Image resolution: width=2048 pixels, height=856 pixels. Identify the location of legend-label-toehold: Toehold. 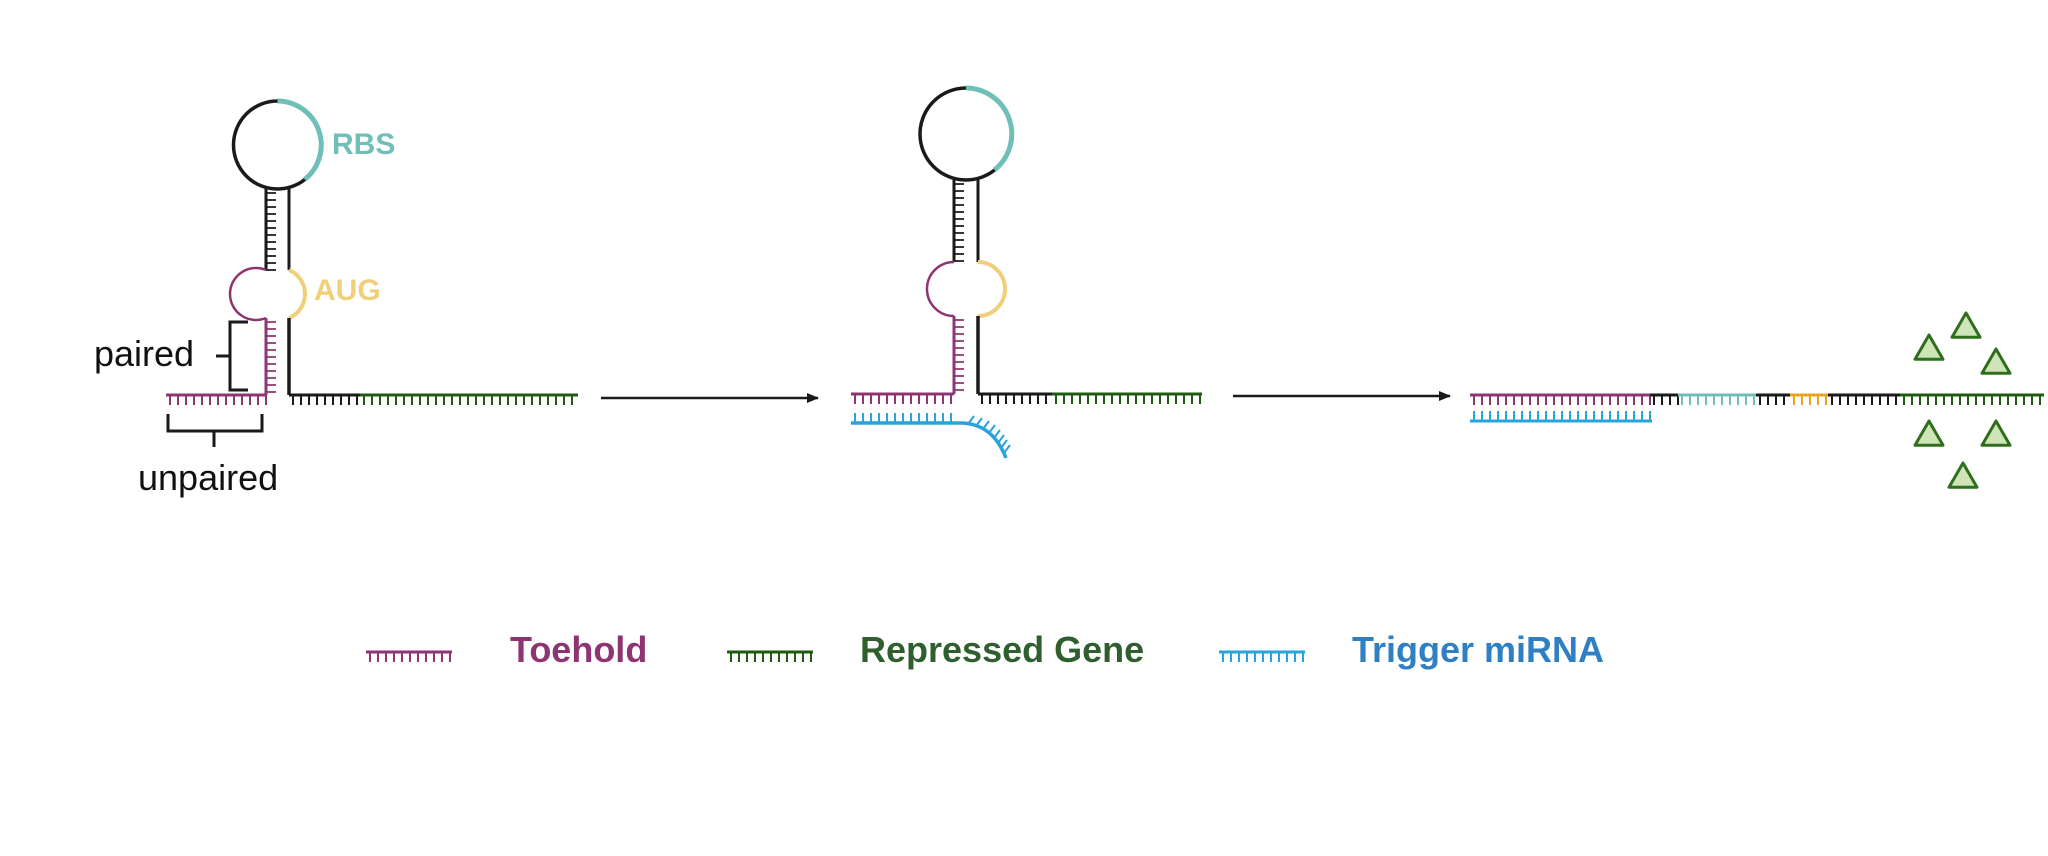
(578, 649).